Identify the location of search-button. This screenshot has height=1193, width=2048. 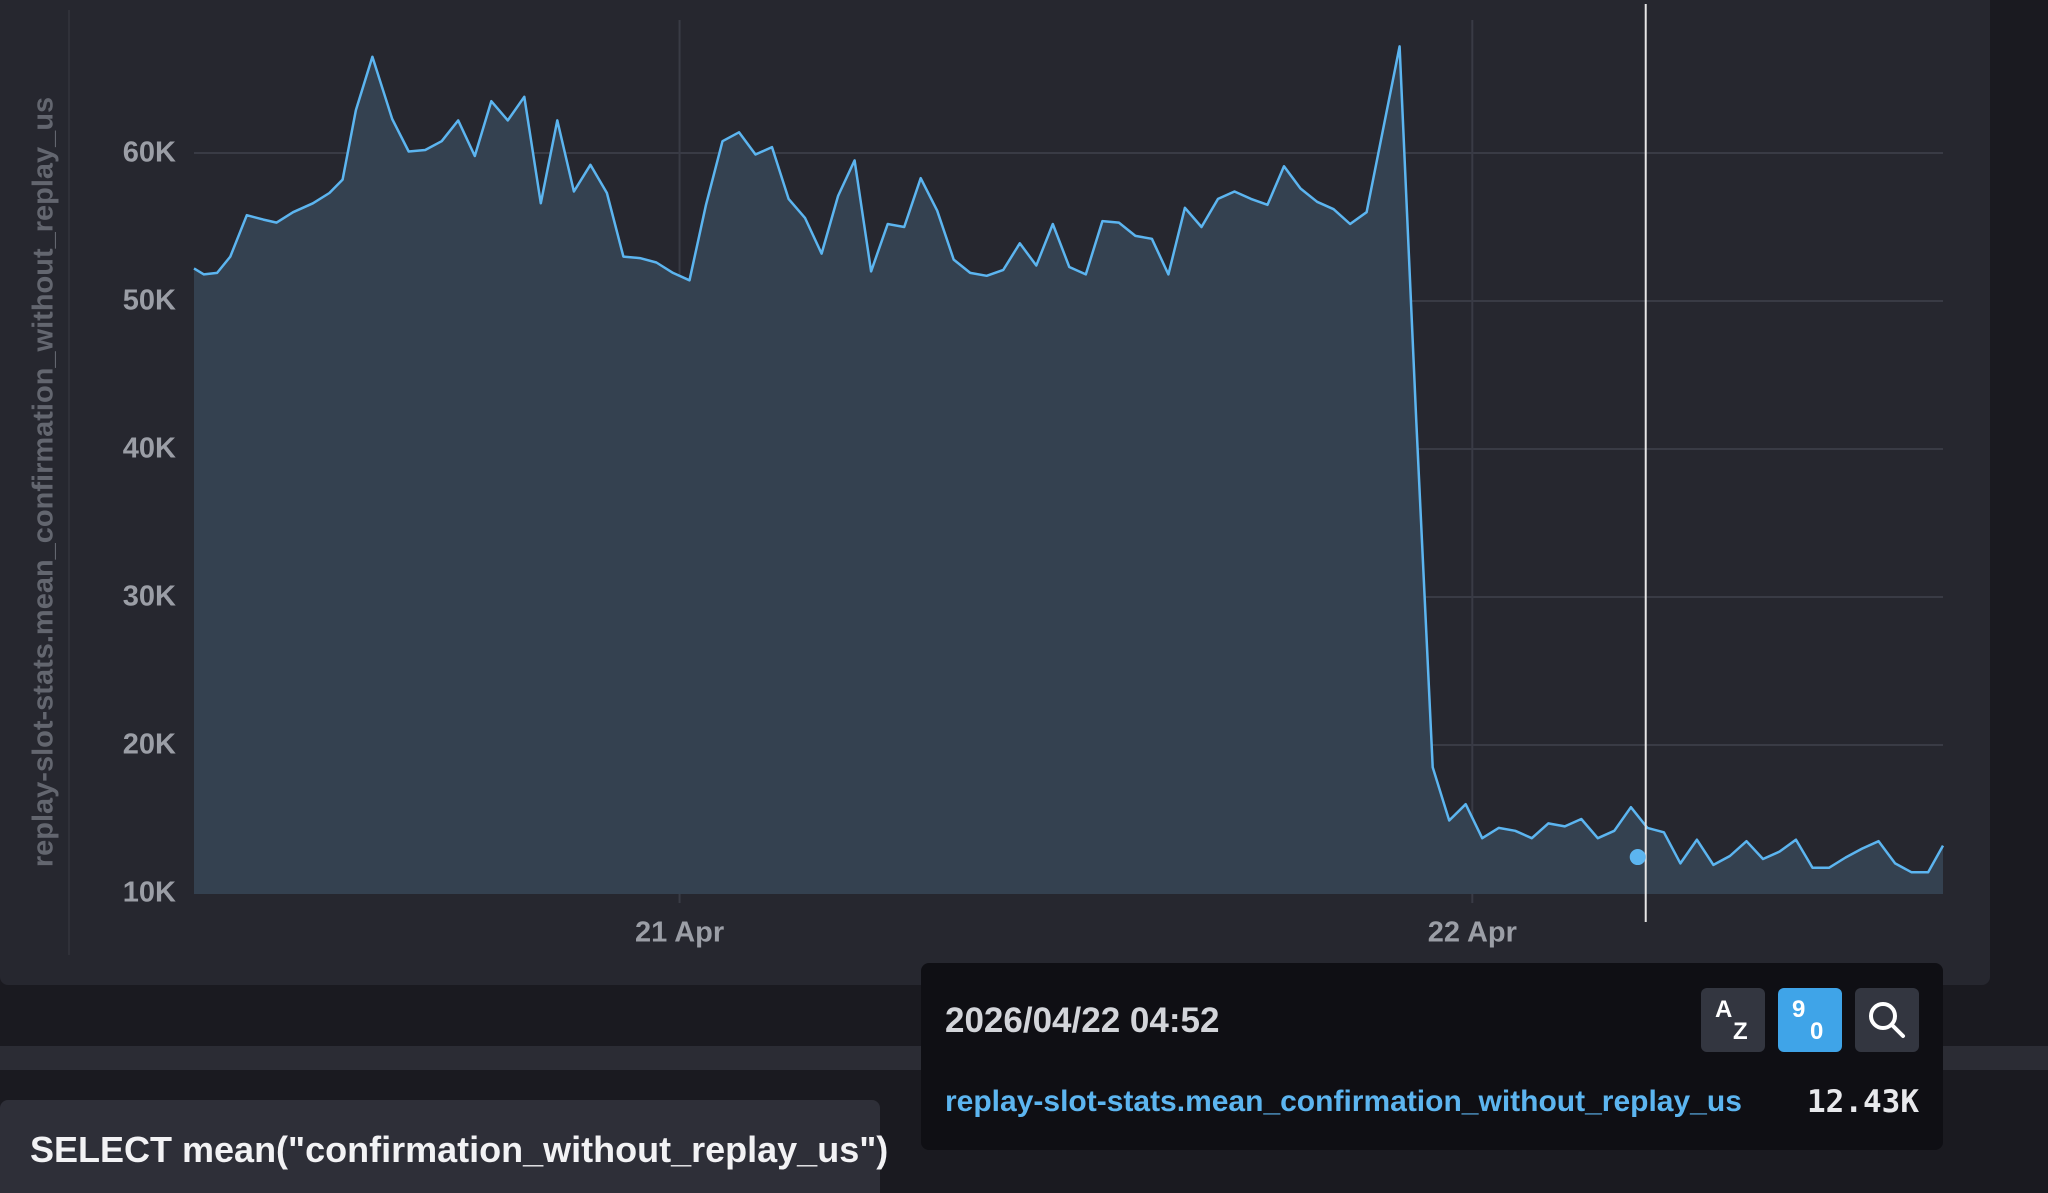
(1887, 1020).